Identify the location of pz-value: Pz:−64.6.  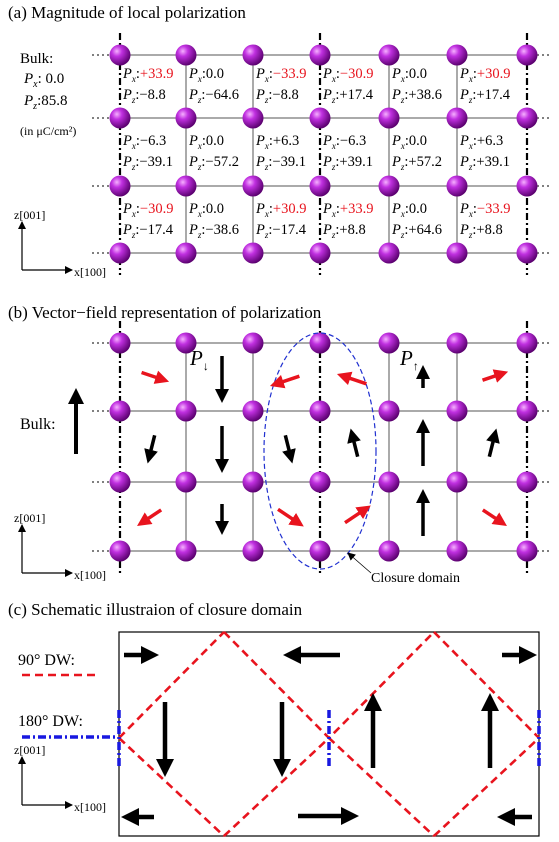
(214, 96).